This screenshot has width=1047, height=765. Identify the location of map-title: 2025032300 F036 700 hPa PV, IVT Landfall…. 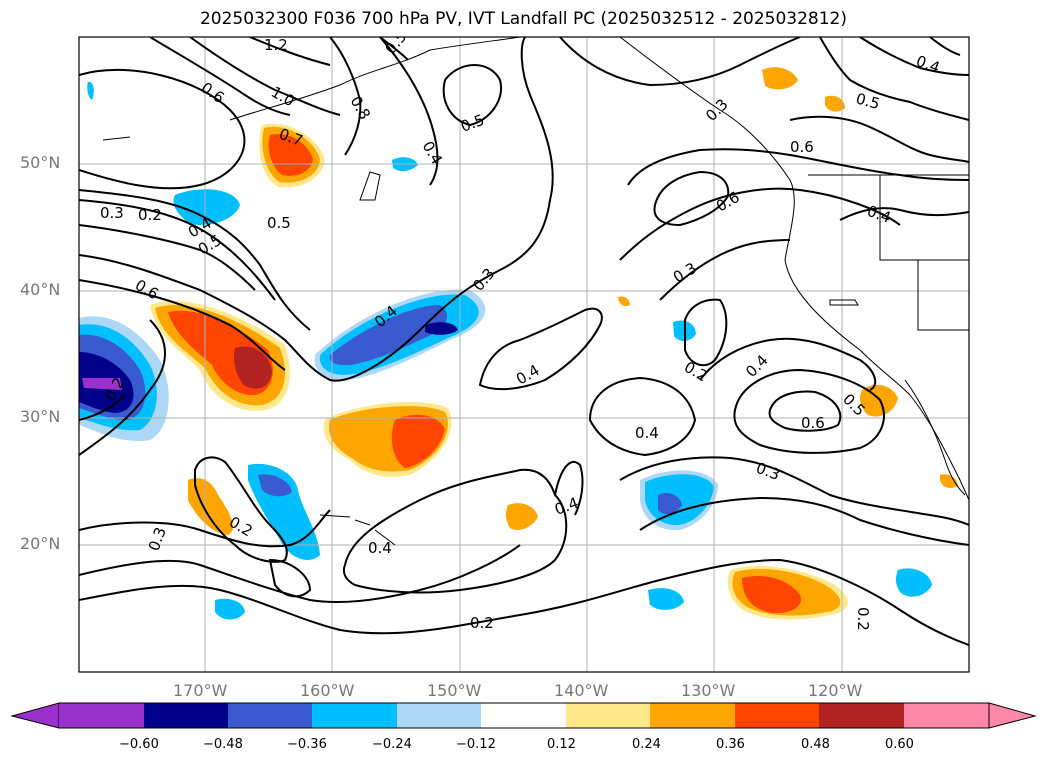
(523, 19).